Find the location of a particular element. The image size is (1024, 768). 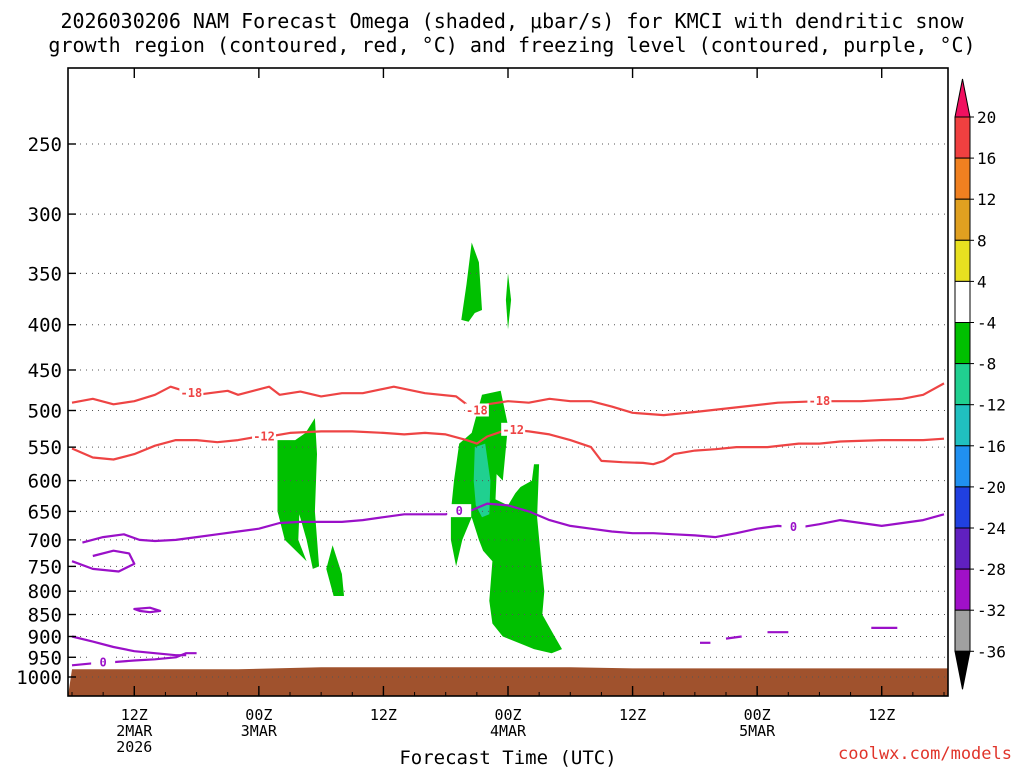

y-tick-label: 750 is located at coordinates (45, 567).